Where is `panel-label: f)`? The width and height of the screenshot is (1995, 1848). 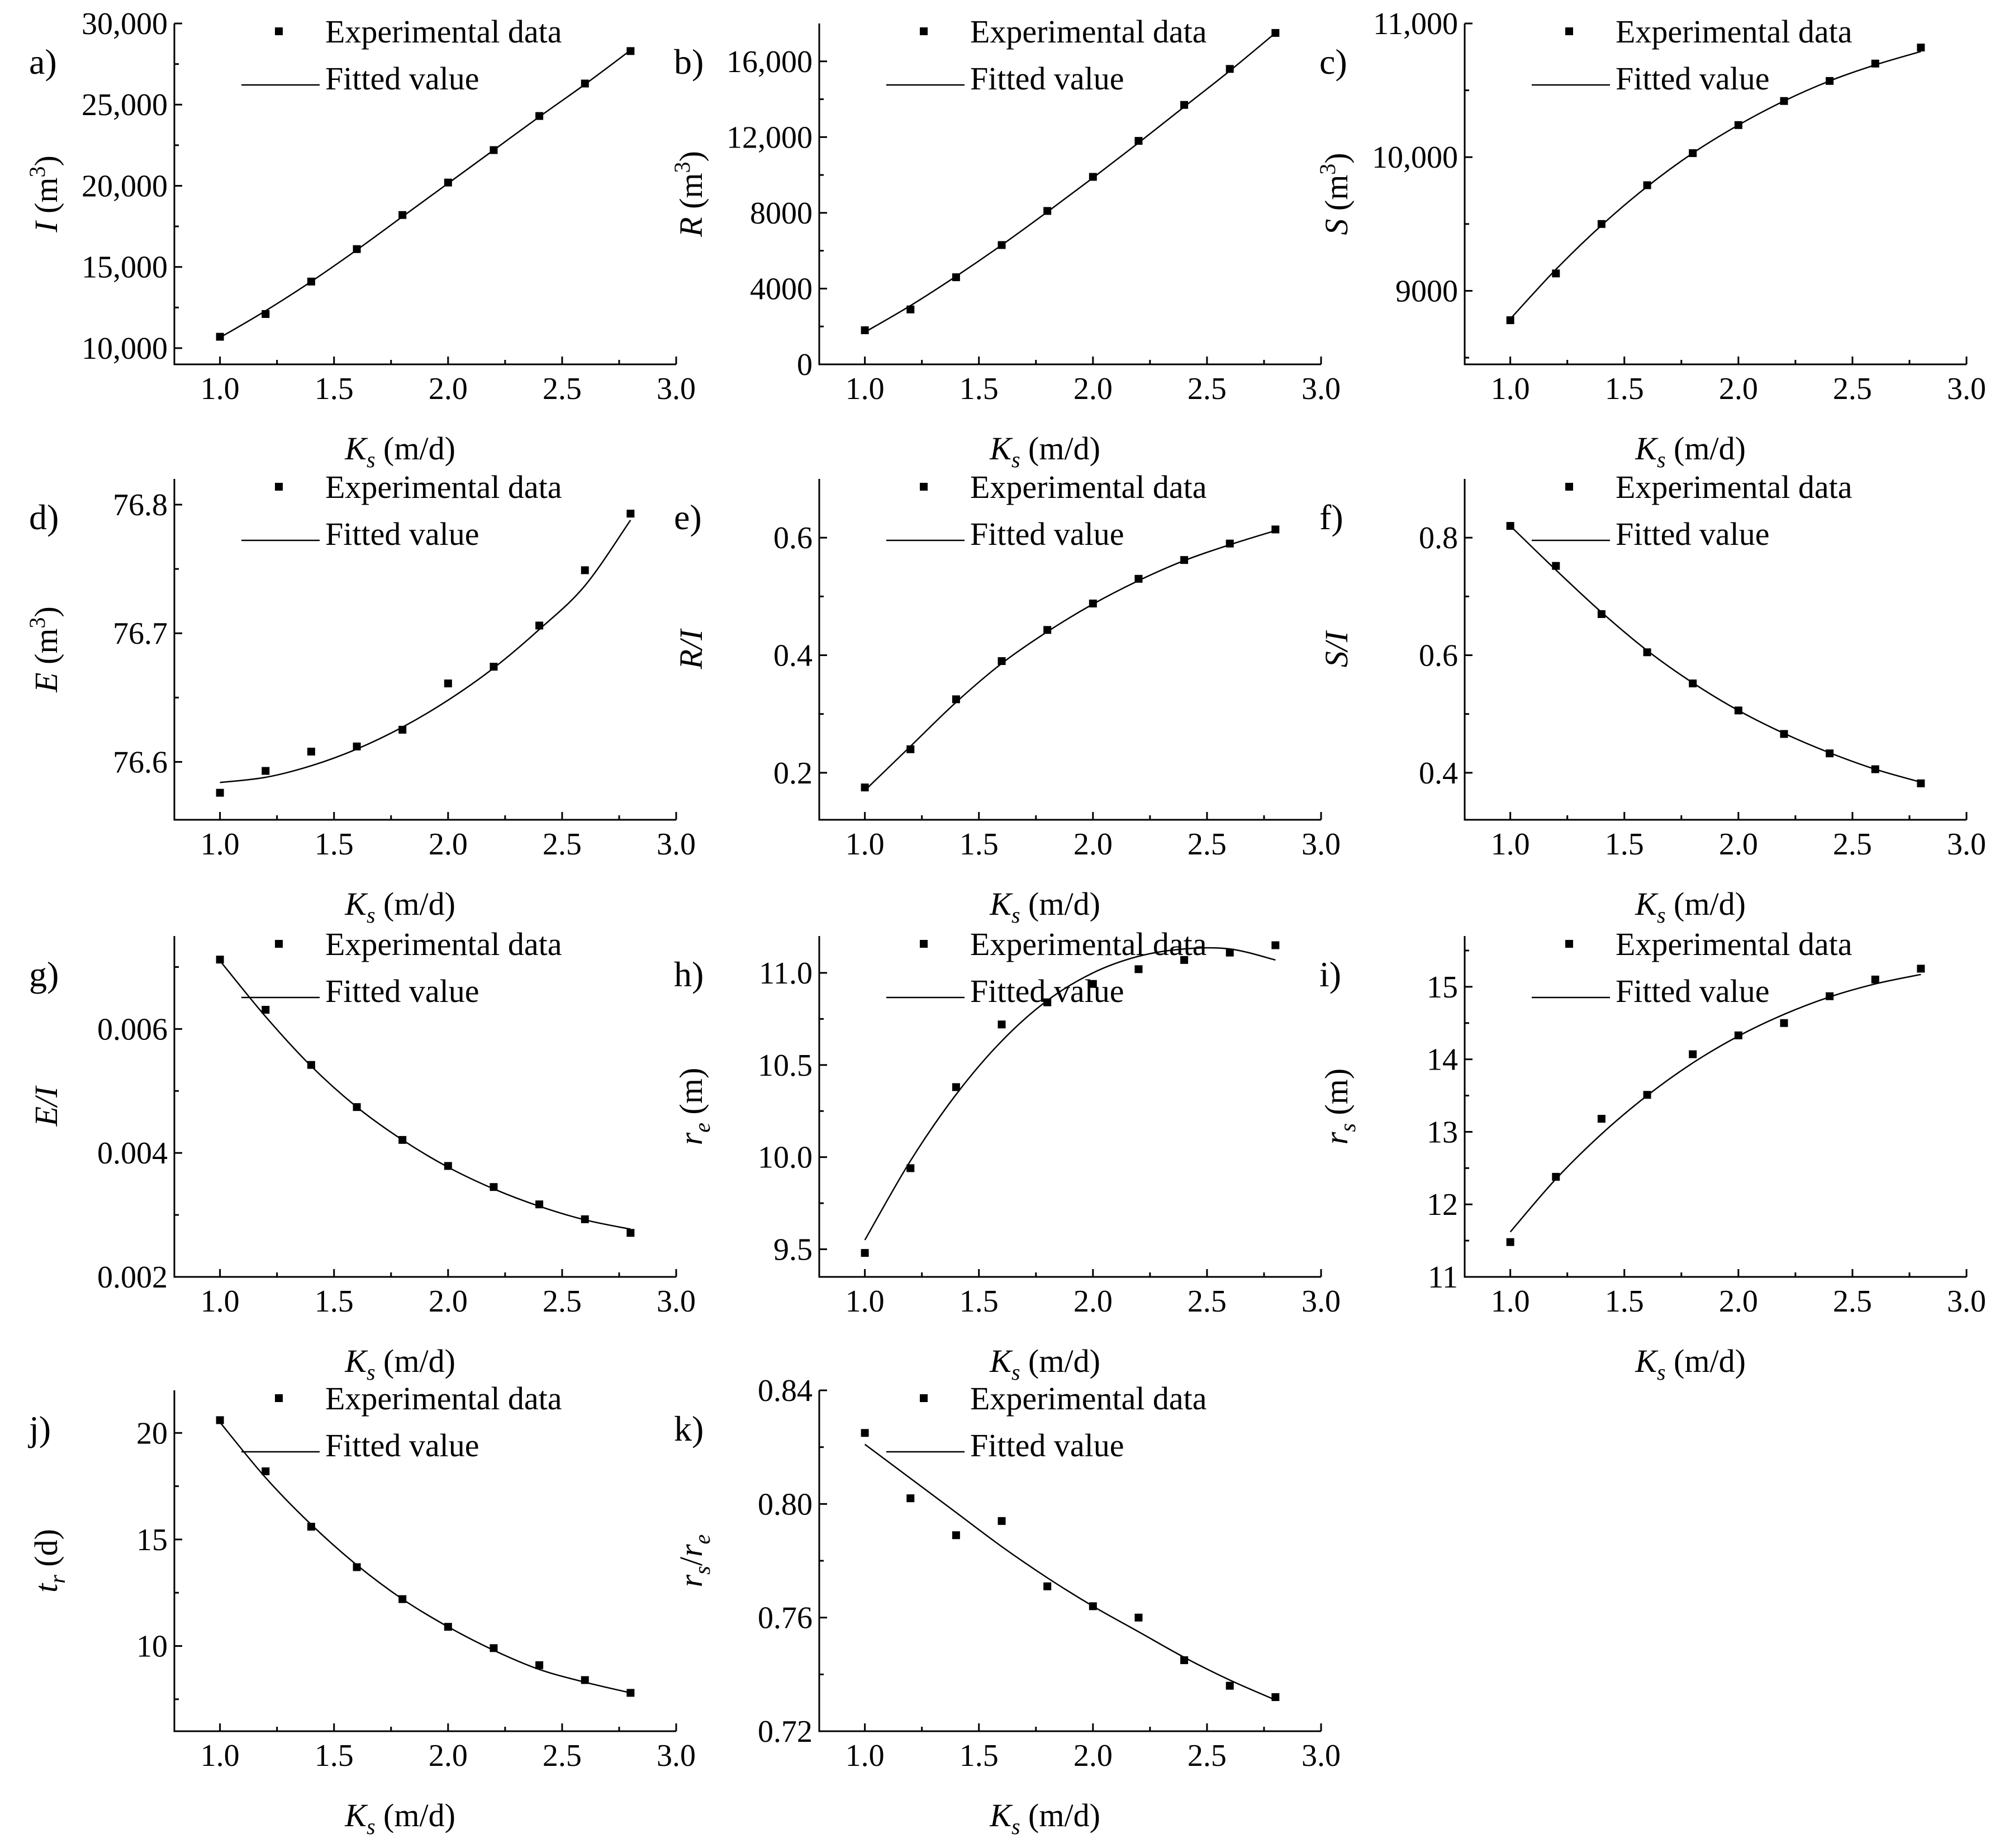 panel-label: f) is located at coordinates (1331, 517).